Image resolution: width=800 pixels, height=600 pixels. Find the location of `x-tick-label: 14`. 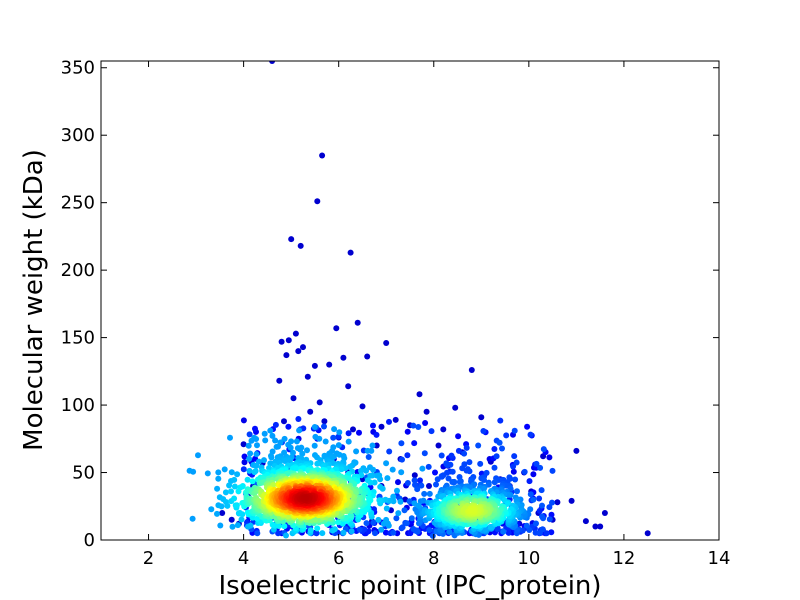

x-tick-label: 14 is located at coordinates (719, 558).